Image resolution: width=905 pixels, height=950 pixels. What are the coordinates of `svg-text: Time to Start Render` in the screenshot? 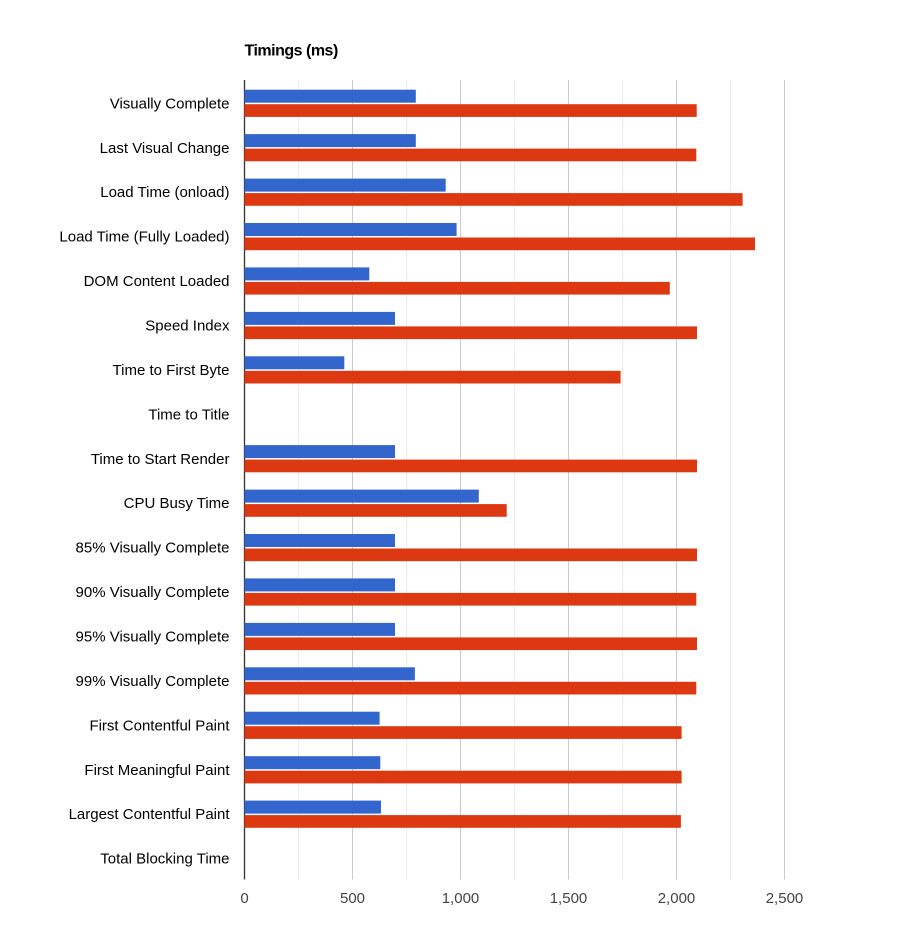 It's located at (160, 459).